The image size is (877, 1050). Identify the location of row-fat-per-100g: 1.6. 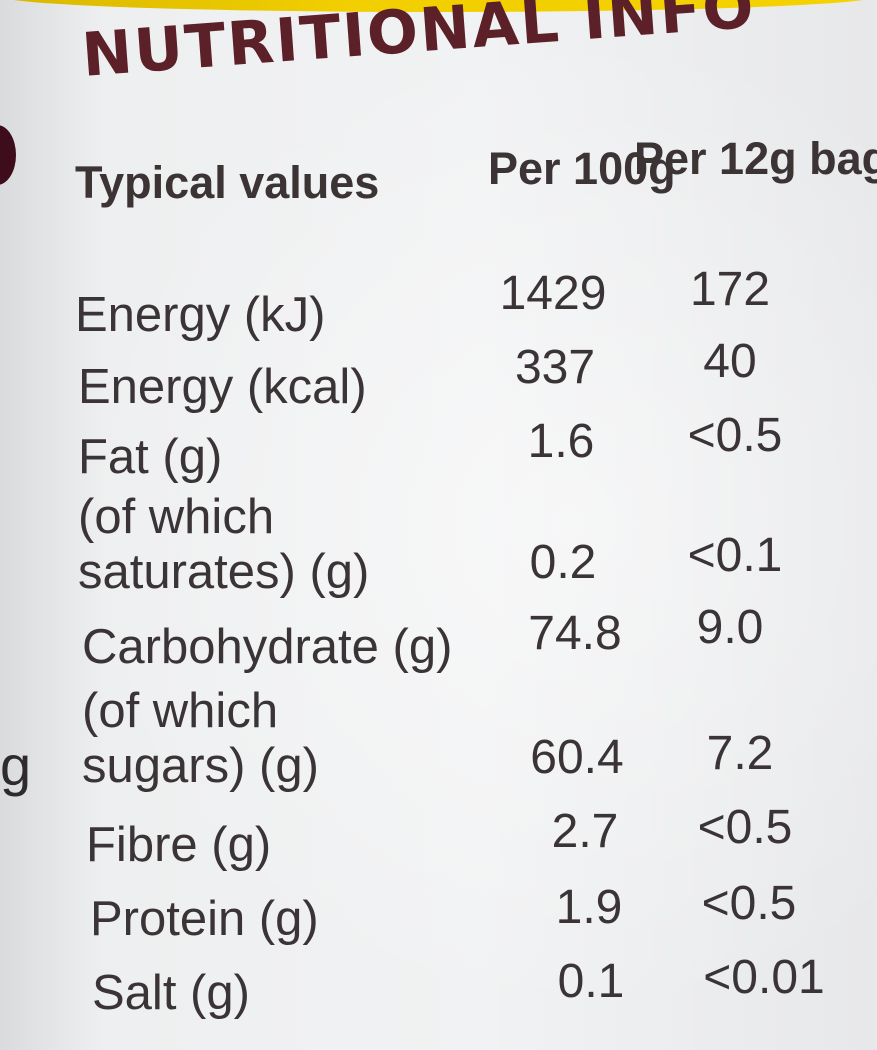
(561, 441).